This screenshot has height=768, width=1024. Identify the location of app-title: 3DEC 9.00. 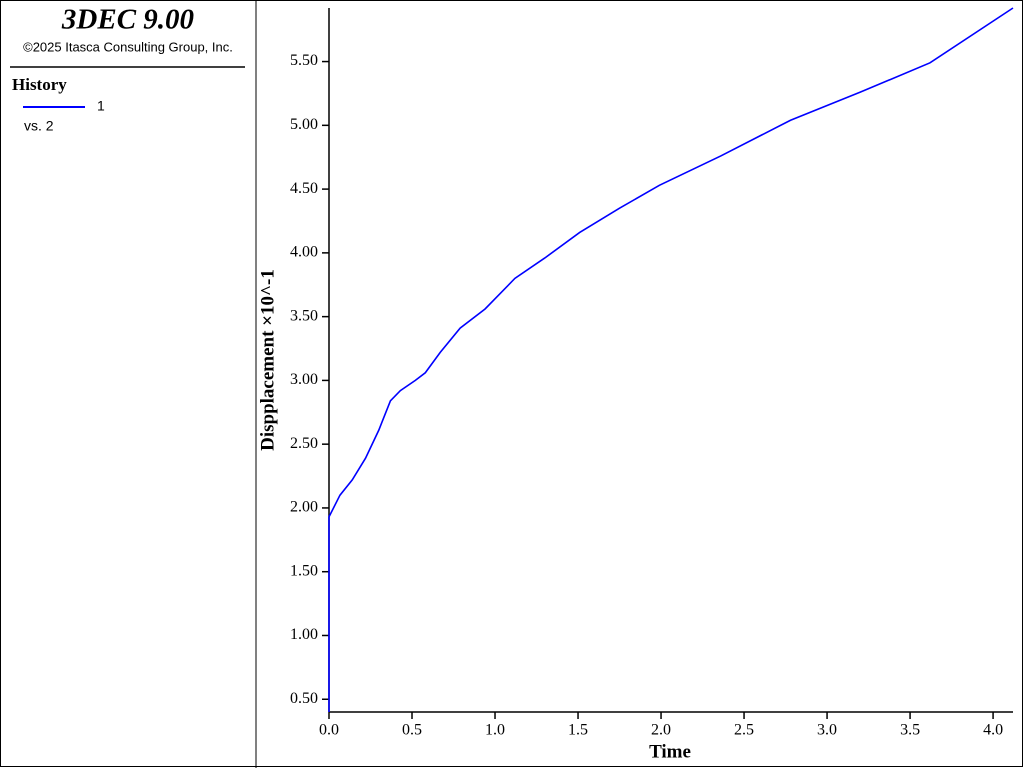
(127, 20).